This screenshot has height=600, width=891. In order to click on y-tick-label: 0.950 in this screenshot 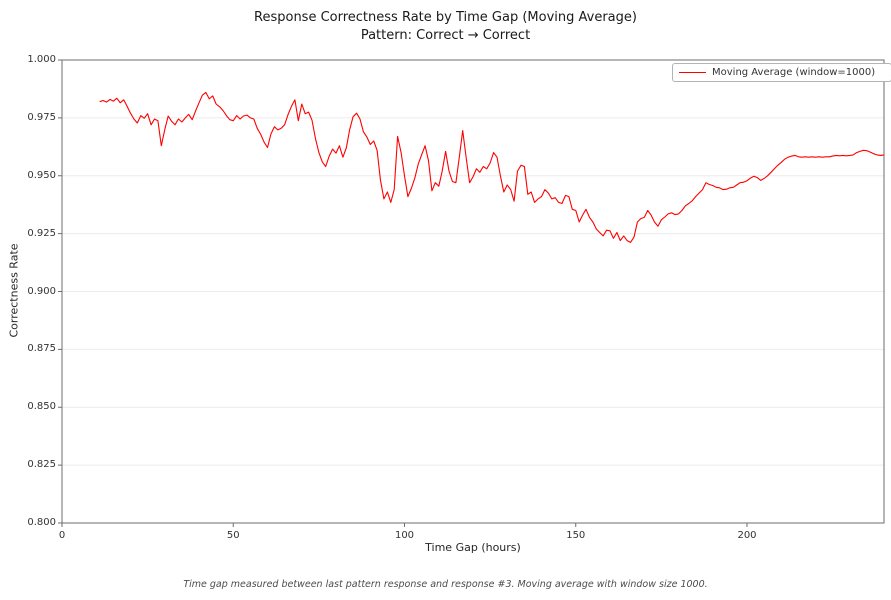, I will do `click(41, 175)`.